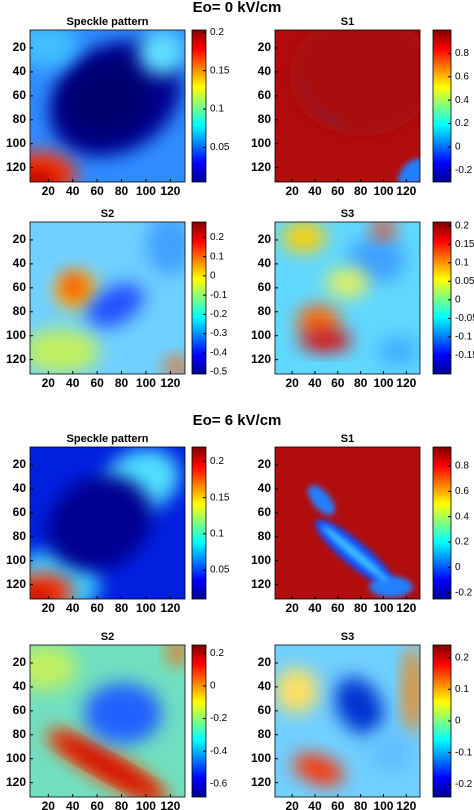 Image resolution: width=474 pixels, height=810 pixels. Describe the element at coordinates (464, 337) in the screenshot. I see `colorbar-tick-label: -0.1` at that location.